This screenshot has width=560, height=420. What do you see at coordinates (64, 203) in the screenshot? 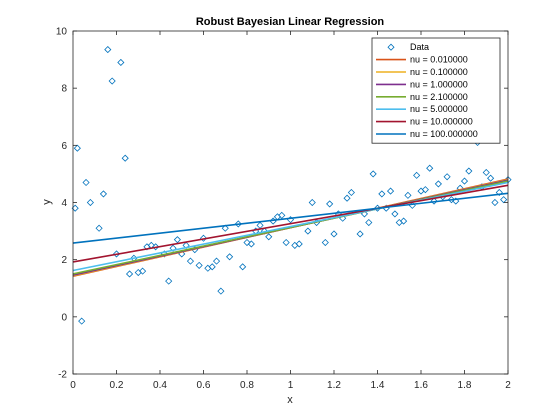
I see `y-tick-label: 4` at bounding box center [64, 203].